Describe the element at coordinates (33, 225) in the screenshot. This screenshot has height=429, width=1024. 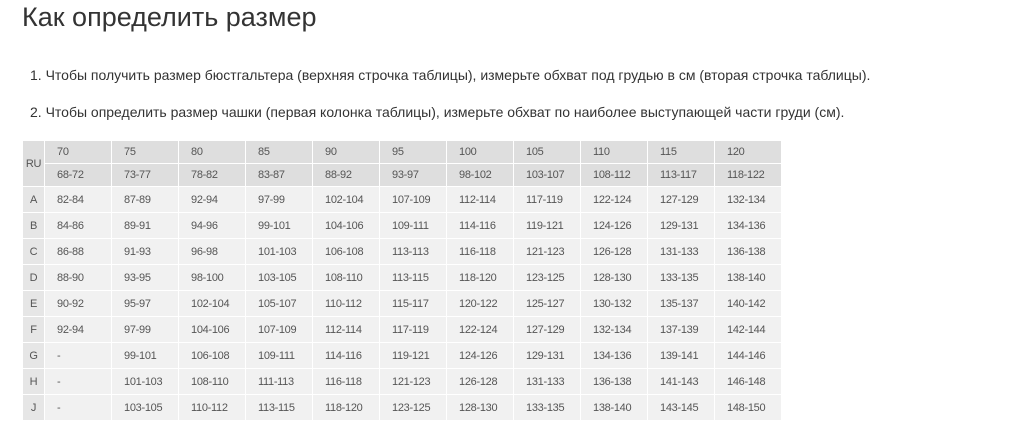
I see `cup-label: B` at that location.